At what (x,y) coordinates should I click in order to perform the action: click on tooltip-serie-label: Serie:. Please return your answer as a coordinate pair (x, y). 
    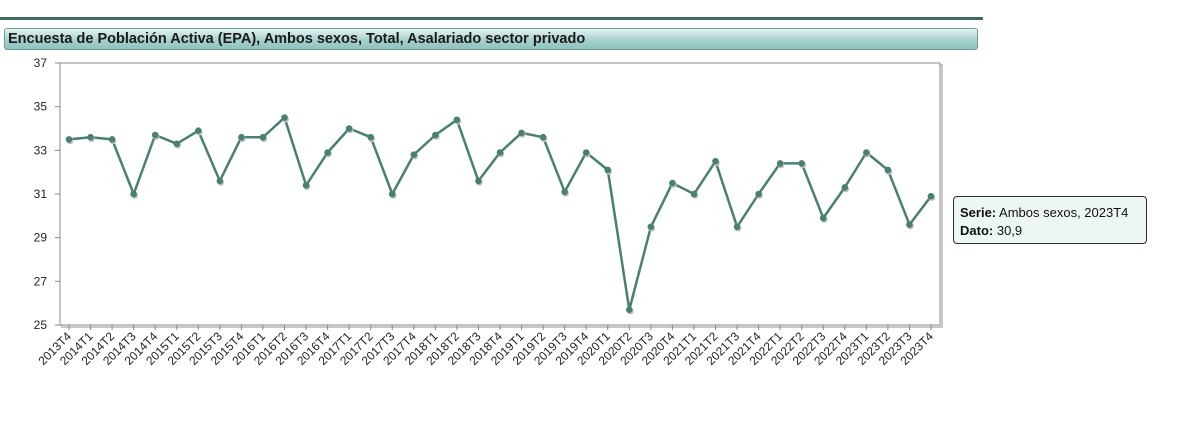
    Looking at the image, I should click on (978, 212).